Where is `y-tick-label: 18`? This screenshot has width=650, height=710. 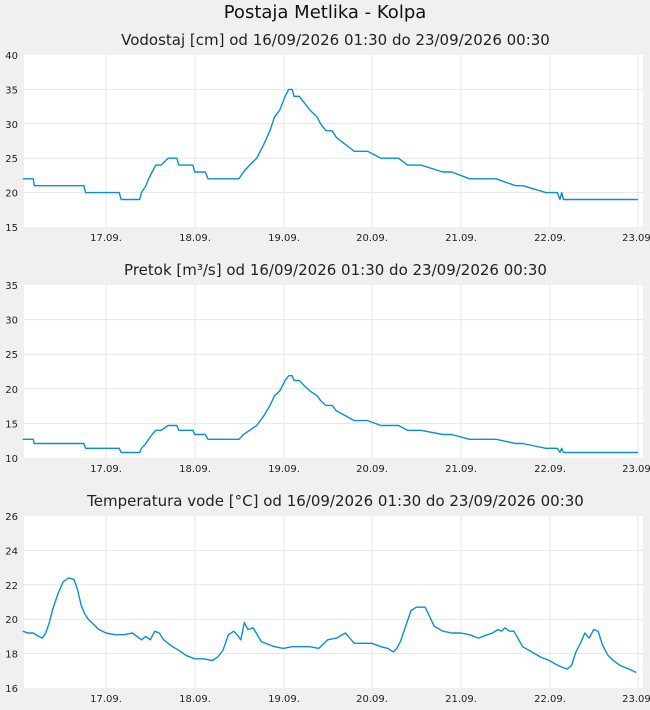 y-tick-label: 18 is located at coordinates (11, 655).